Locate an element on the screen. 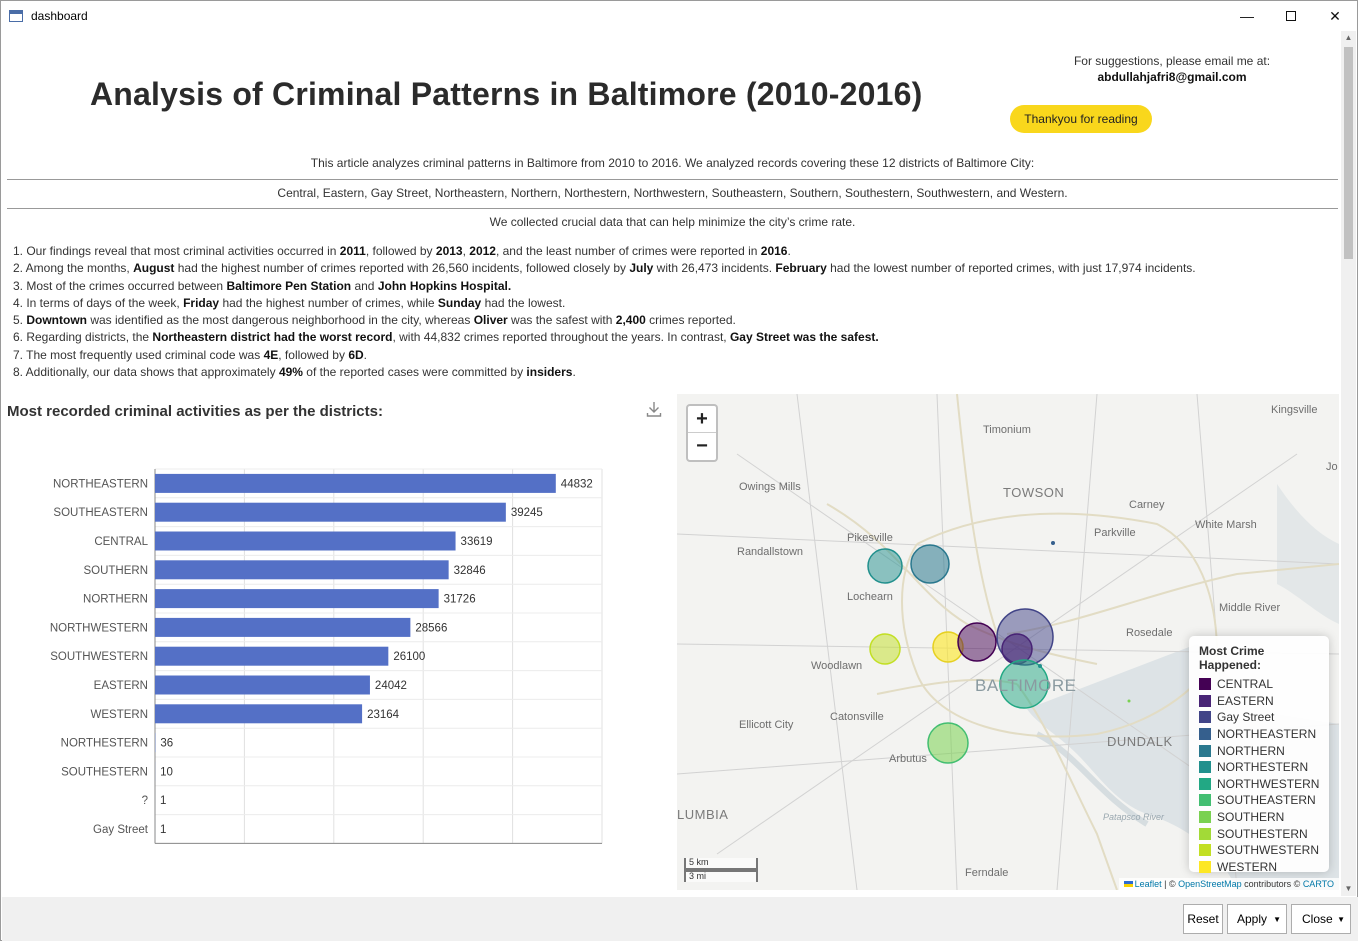 This screenshot has height=941, width=1358. map-place-label: Rosedale is located at coordinates (1149, 633).